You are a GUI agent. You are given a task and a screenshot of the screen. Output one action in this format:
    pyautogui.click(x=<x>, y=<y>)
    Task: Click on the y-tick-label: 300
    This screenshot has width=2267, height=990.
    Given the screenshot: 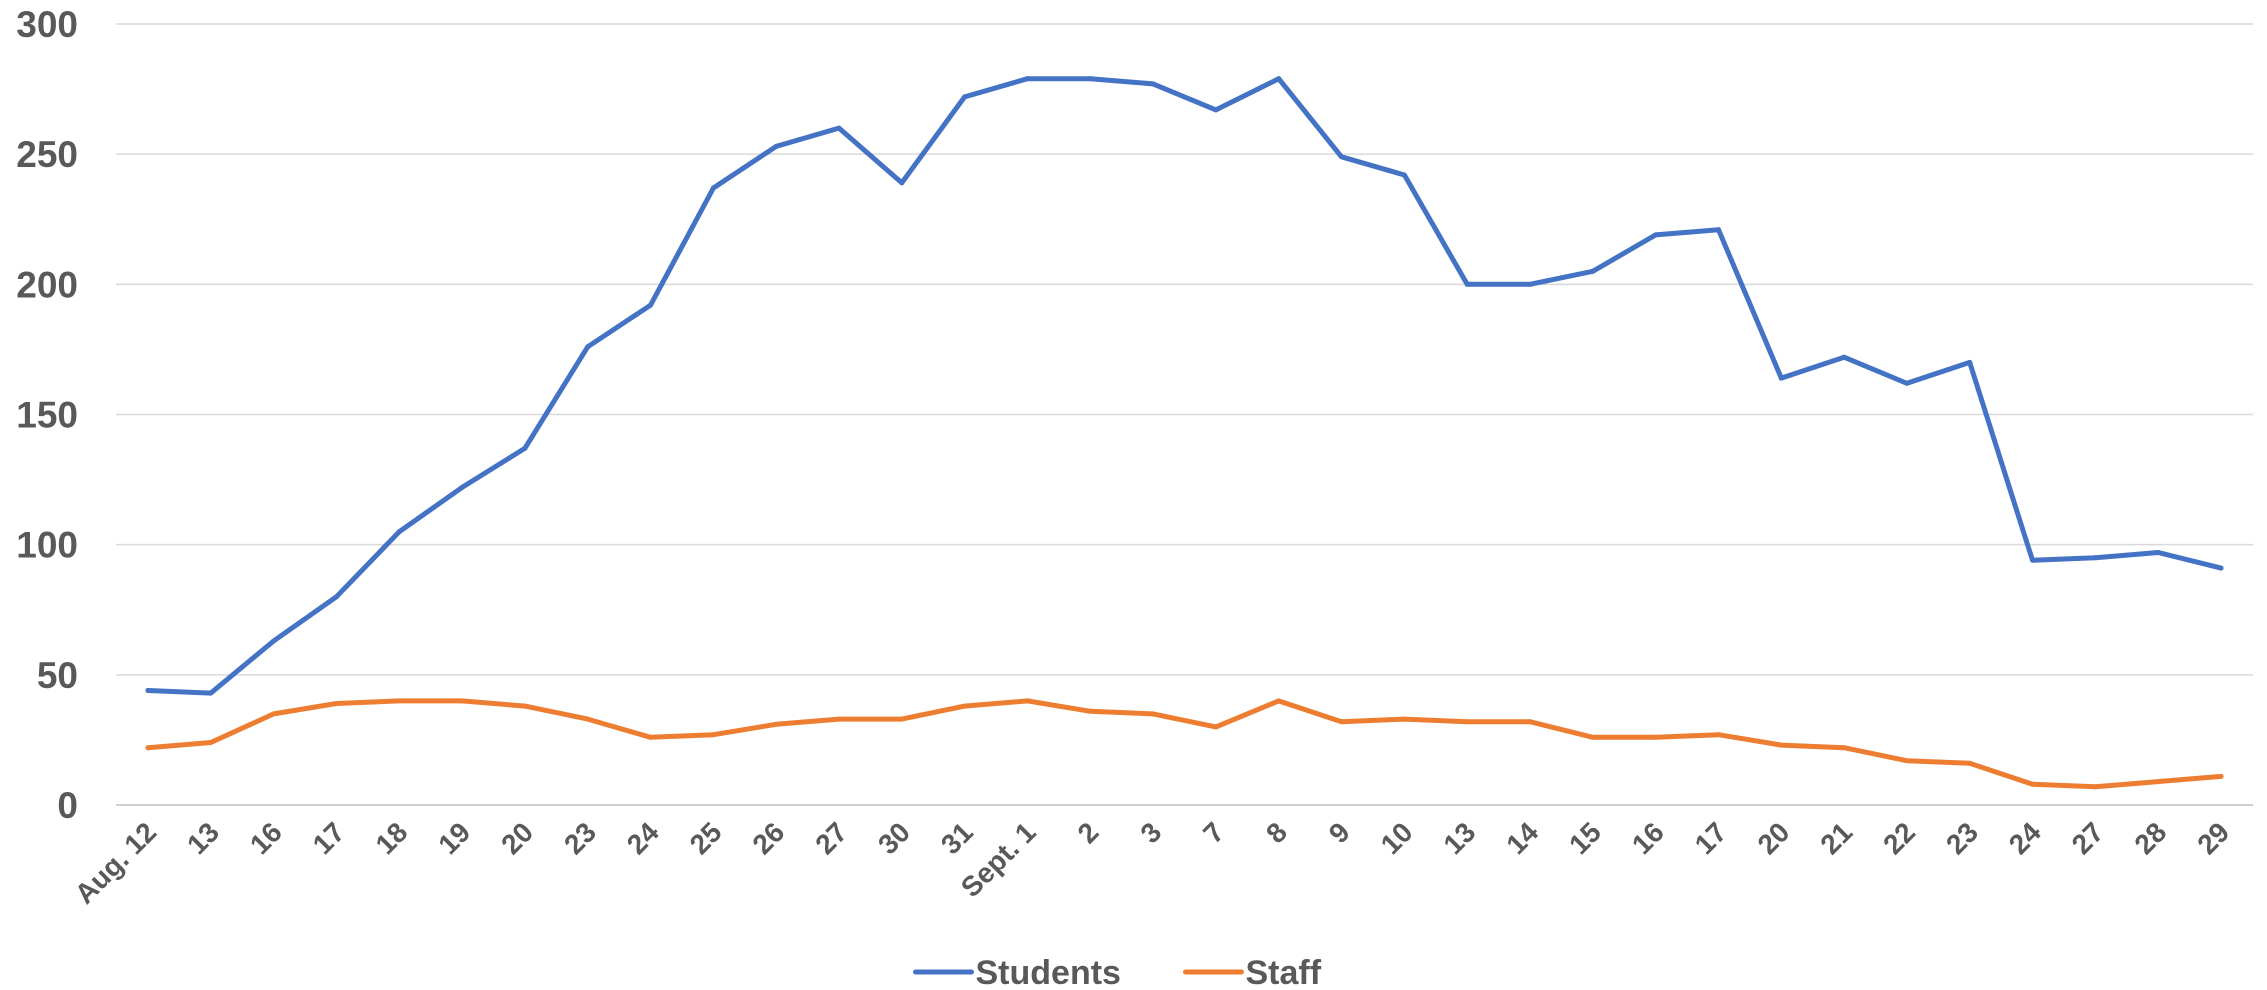 What is the action you would take?
    pyautogui.click(x=47, y=24)
    